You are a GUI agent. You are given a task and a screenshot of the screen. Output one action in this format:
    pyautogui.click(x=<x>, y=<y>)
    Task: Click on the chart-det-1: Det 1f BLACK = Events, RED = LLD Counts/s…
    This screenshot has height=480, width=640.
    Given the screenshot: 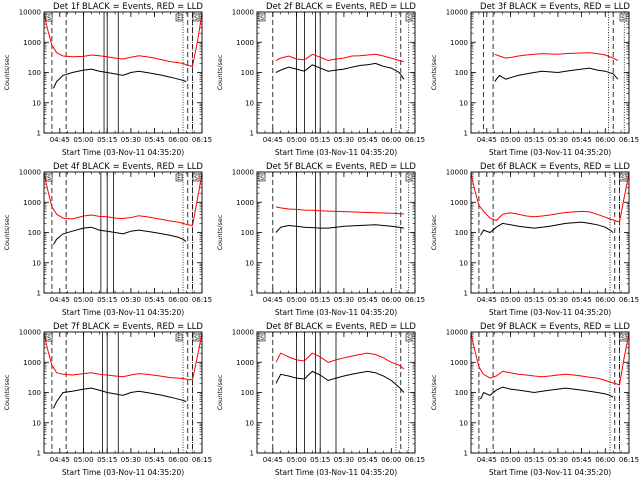 What is the action you would take?
    pyautogui.click(x=107, y=79)
    